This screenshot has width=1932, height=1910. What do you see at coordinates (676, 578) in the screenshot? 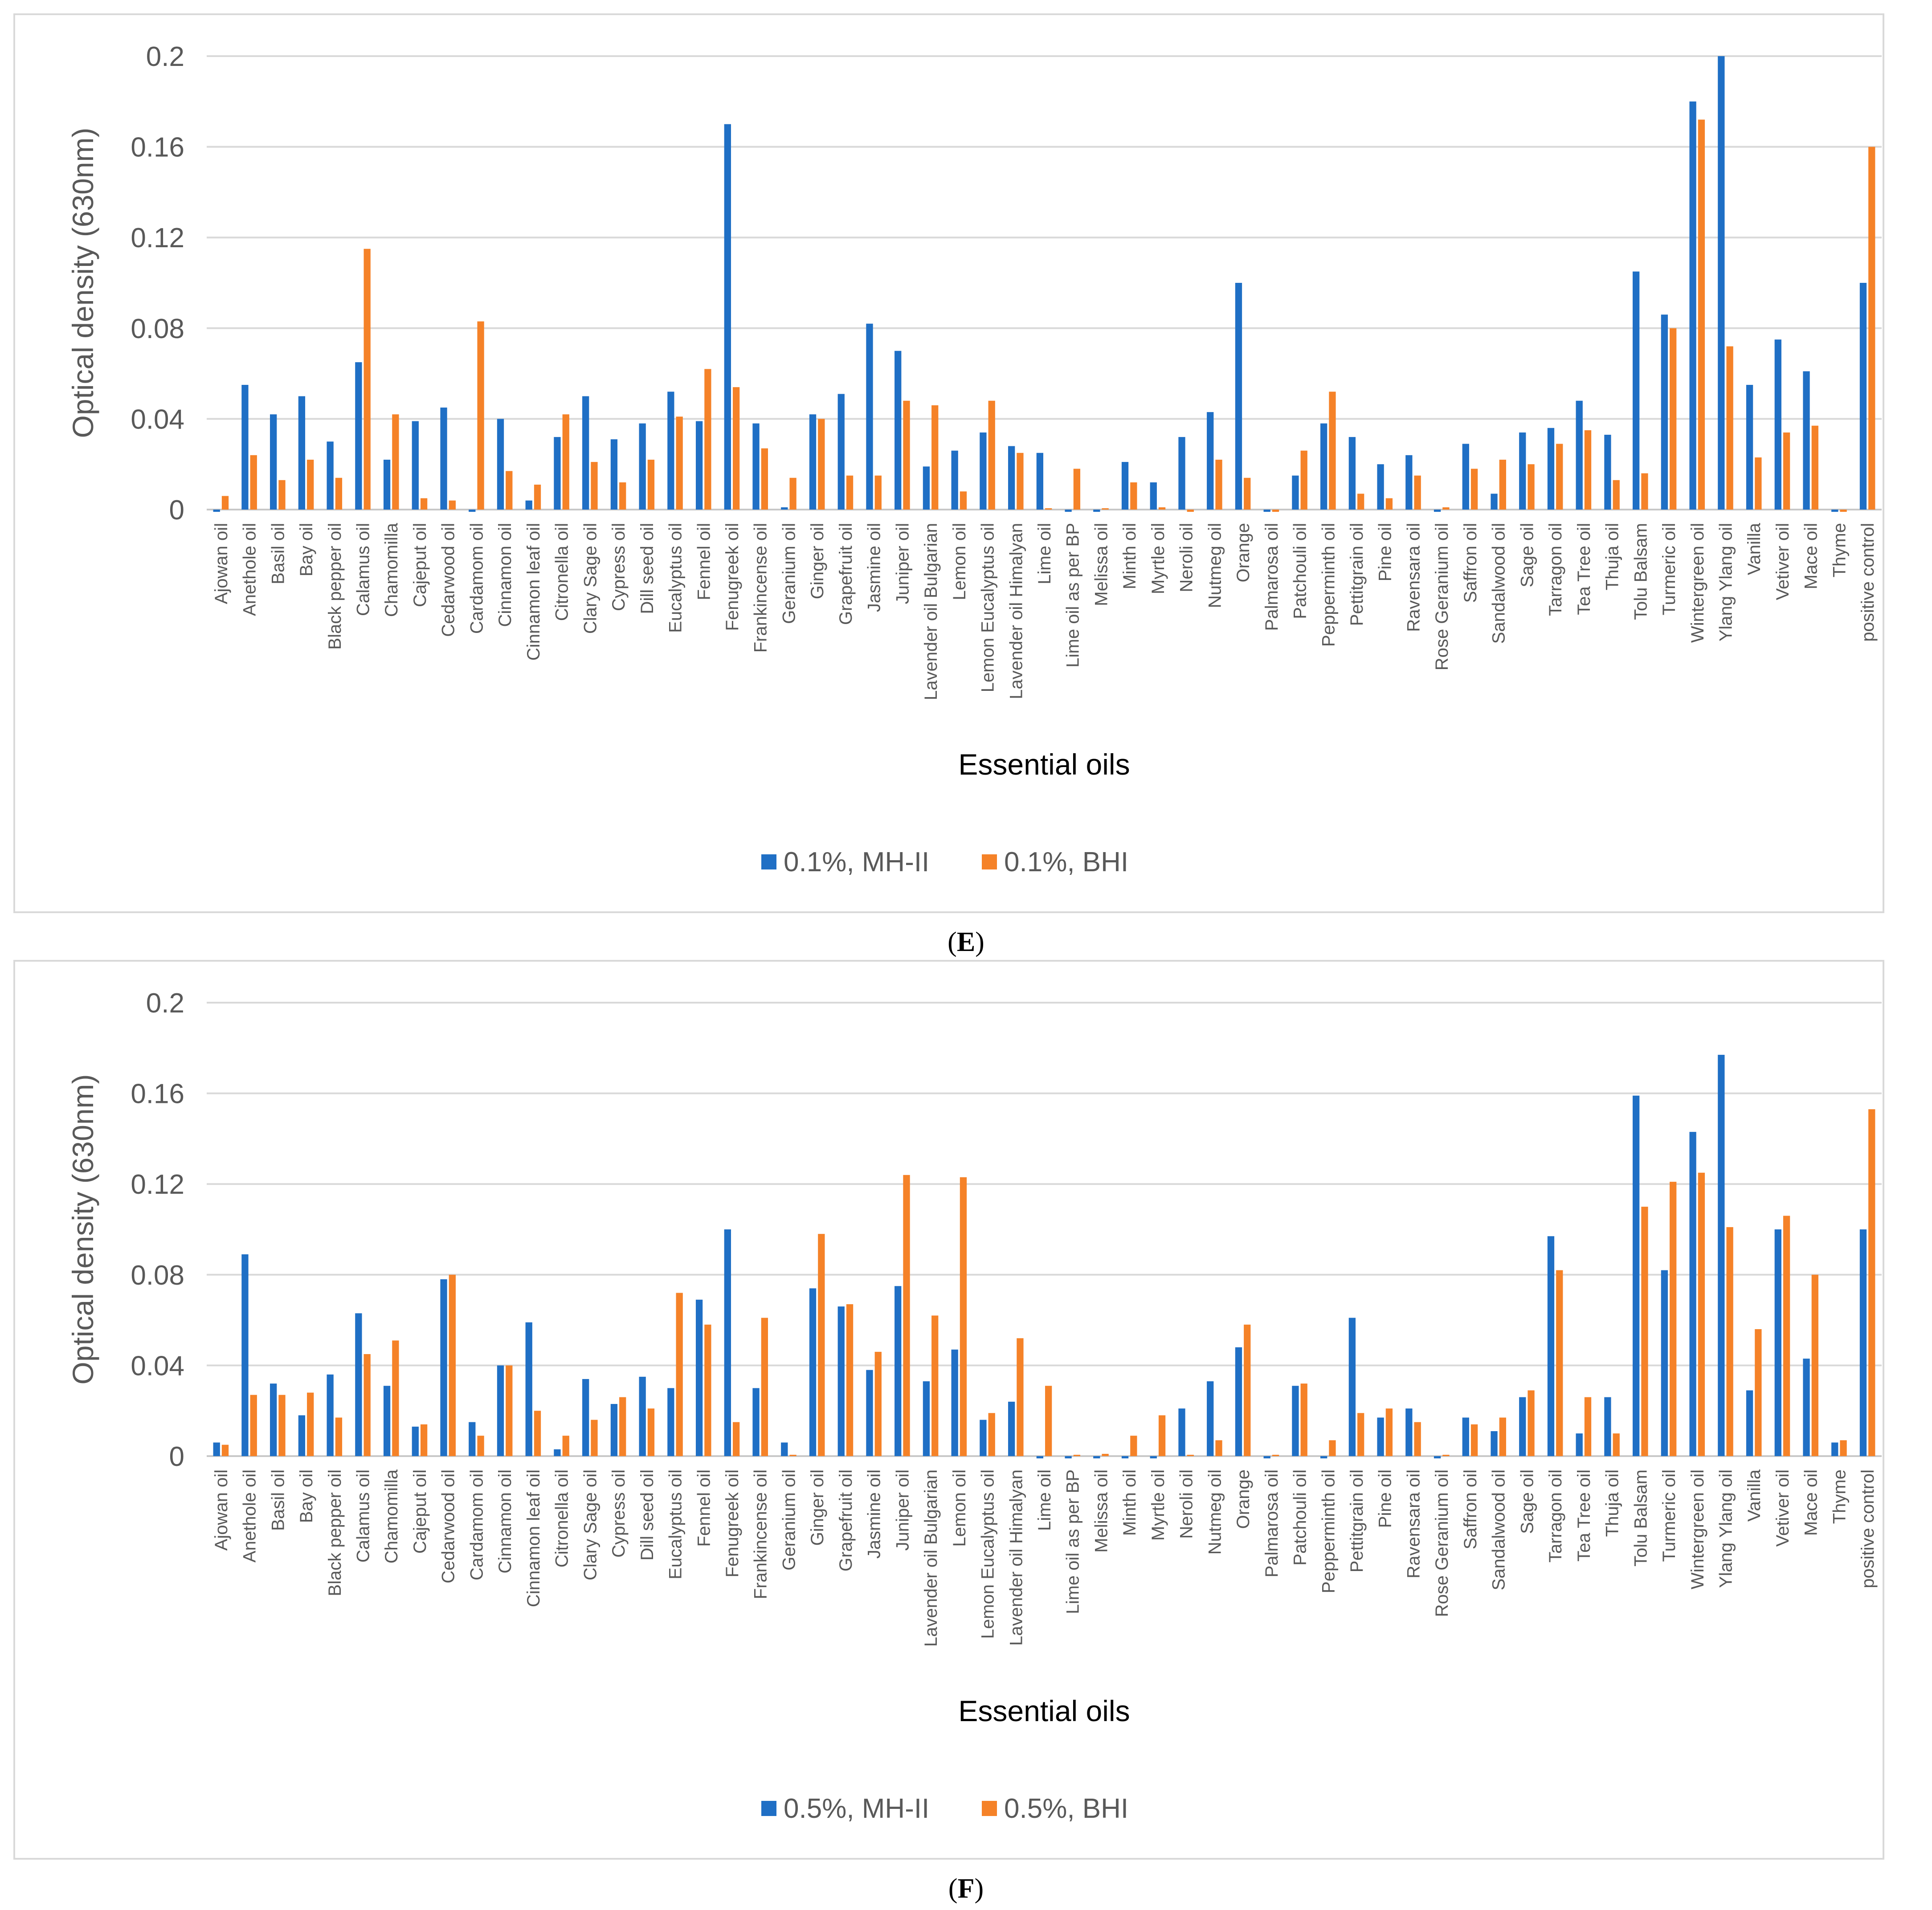
I see `chart-e-category-label: Eucalyptus oil` at bounding box center [676, 578].